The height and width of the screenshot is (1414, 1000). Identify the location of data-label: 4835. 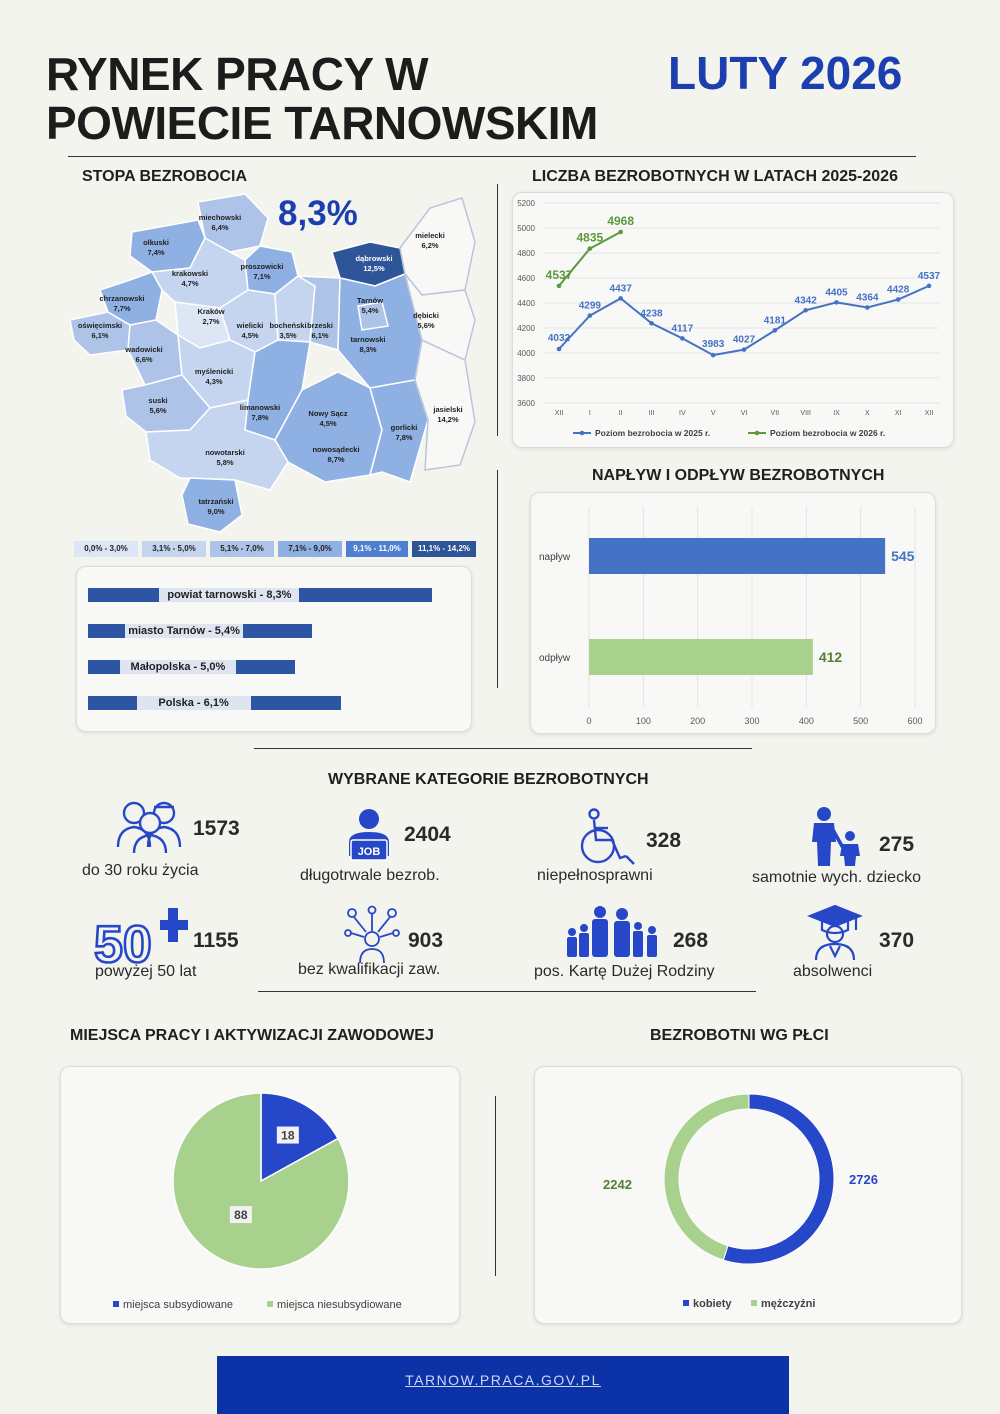
(589, 238).